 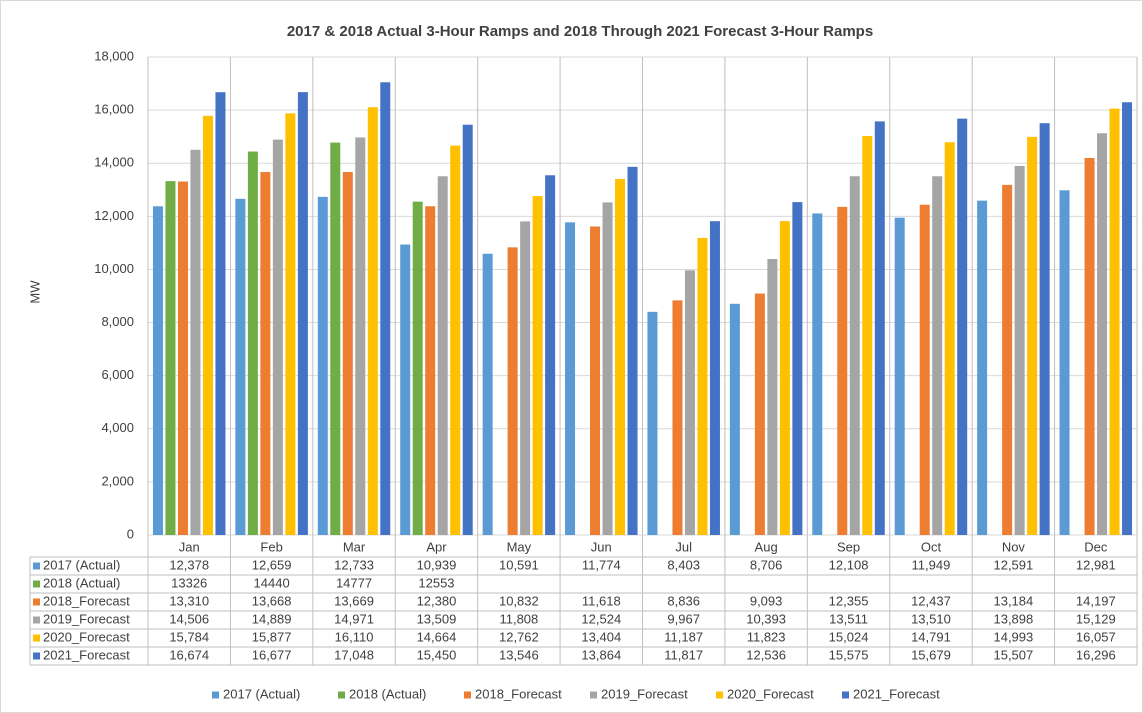 What do you see at coordinates (519, 546) in the screenshot?
I see `x-tick-label: May` at bounding box center [519, 546].